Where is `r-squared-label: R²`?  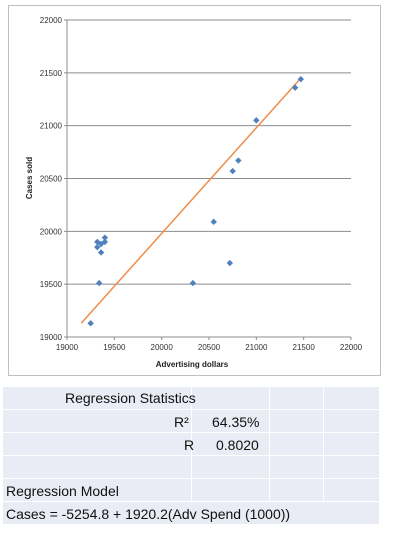 r-squared-label: R² is located at coordinates (181, 422).